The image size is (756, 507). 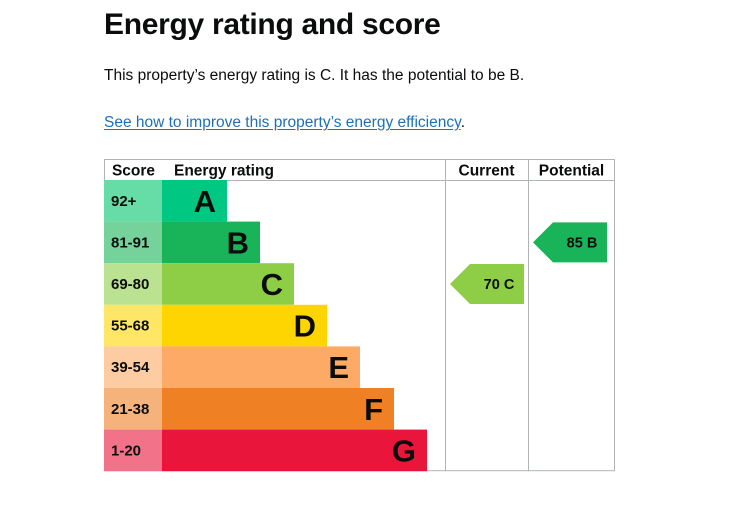 I want to click on band-bar-b, so click(x=211, y=242).